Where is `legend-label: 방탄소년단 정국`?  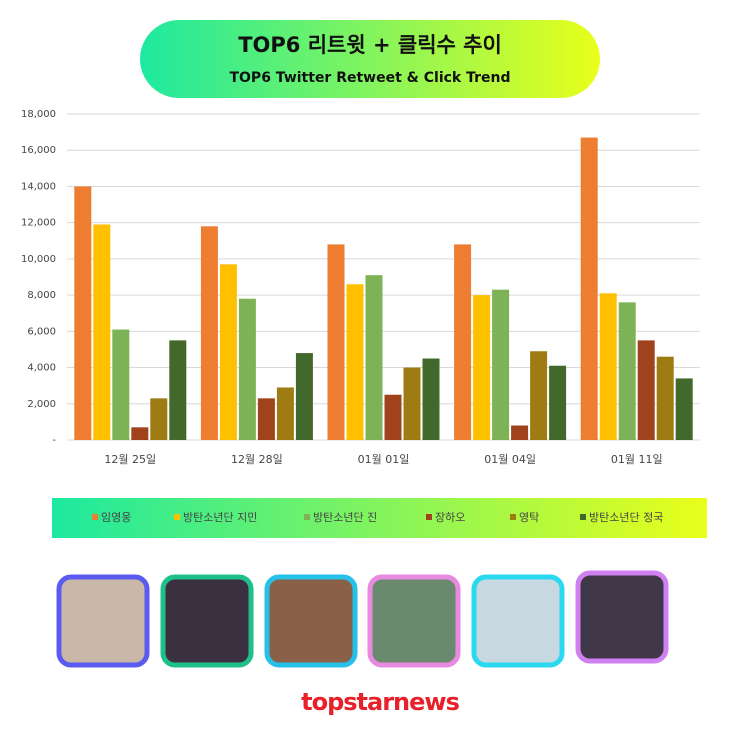
legend-label: 방탄소년단 정국 is located at coordinates (626, 517).